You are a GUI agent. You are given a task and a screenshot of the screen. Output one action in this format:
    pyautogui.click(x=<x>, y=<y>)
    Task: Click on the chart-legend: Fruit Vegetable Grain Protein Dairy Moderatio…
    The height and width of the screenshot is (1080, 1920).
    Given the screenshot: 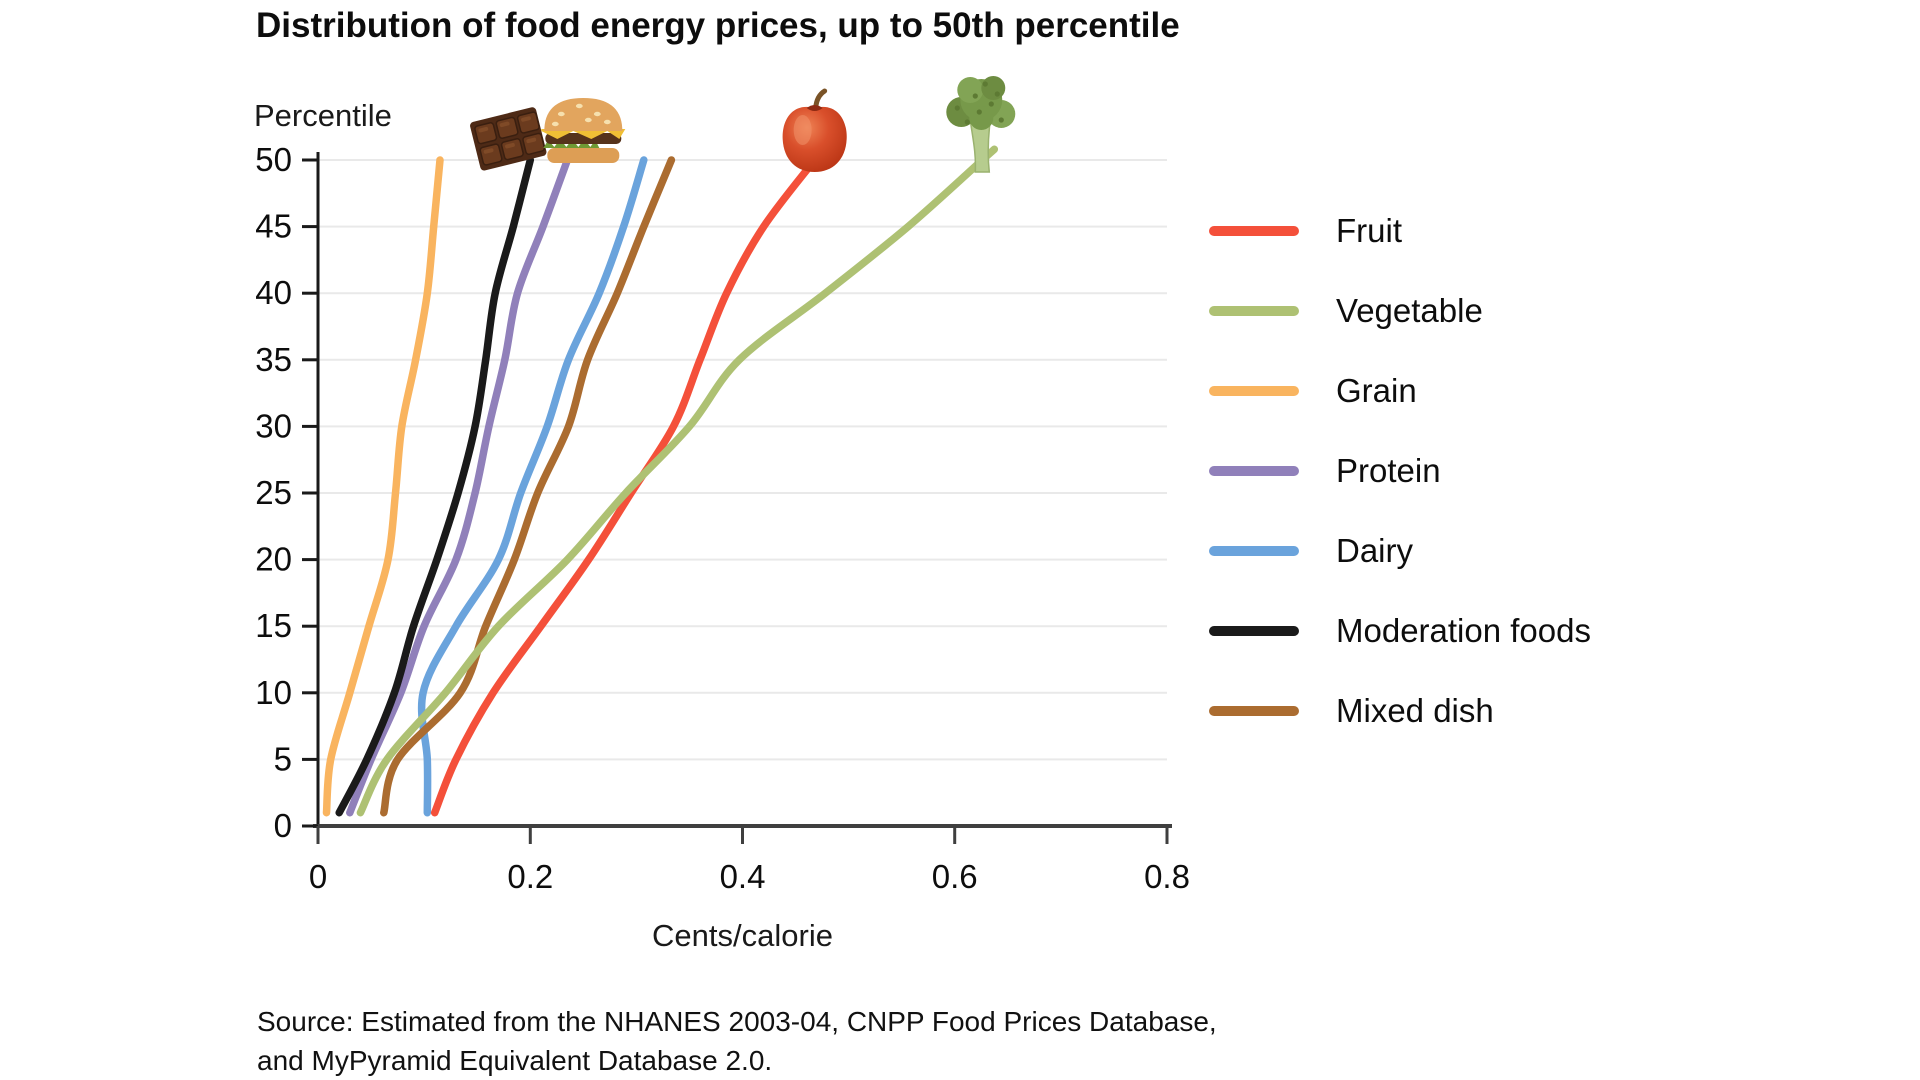 What is the action you would take?
    pyautogui.click(x=1400, y=471)
    